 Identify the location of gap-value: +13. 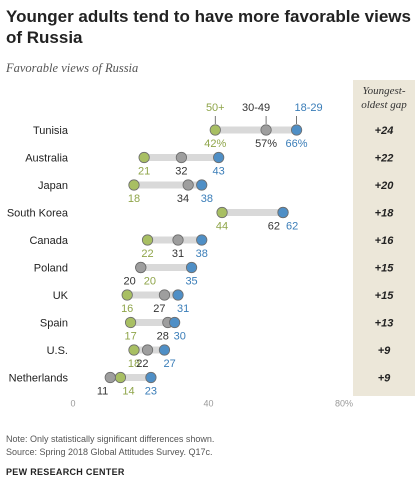
(384, 324).